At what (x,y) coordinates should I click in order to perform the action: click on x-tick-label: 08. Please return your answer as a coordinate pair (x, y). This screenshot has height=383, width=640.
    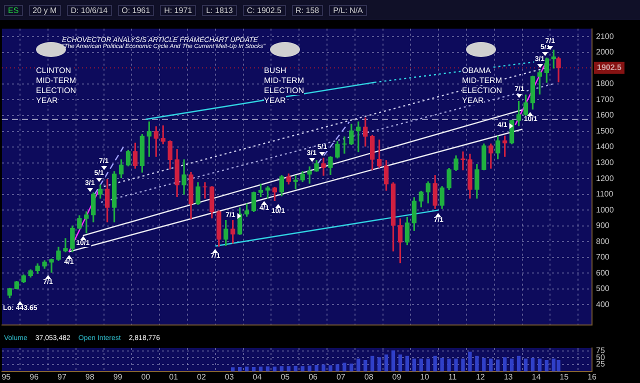
    Looking at the image, I should click on (369, 377).